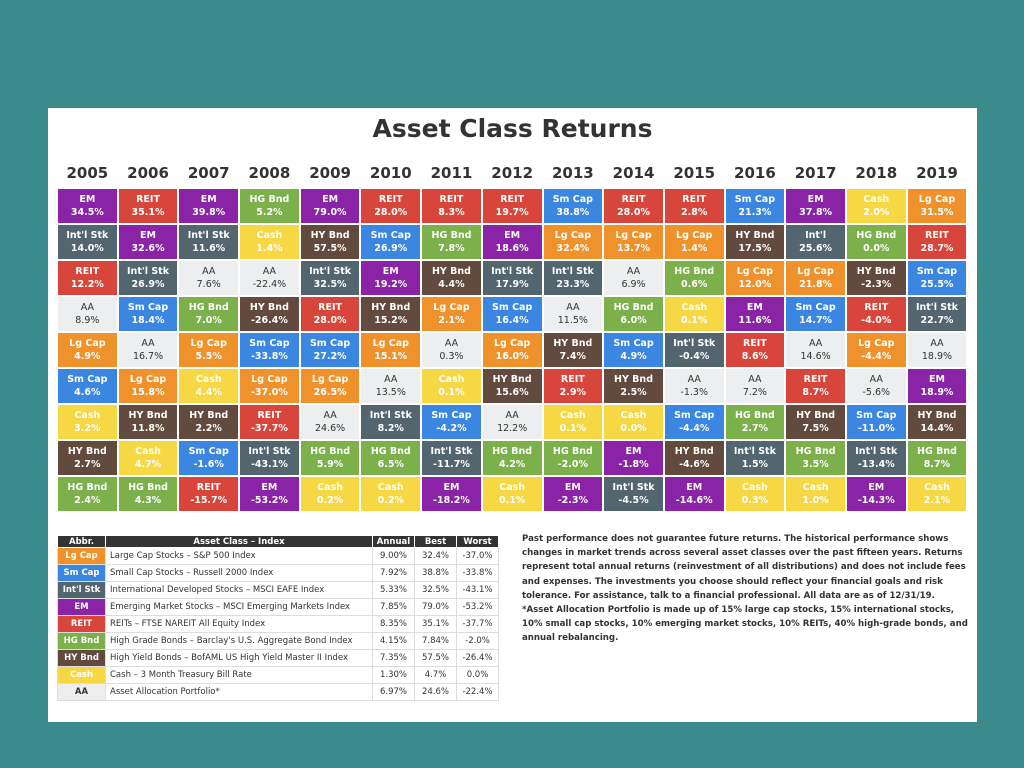  Describe the element at coordinates (391, 278) in the screenshot. I see `return-cell: EM 19.2%` at that location.